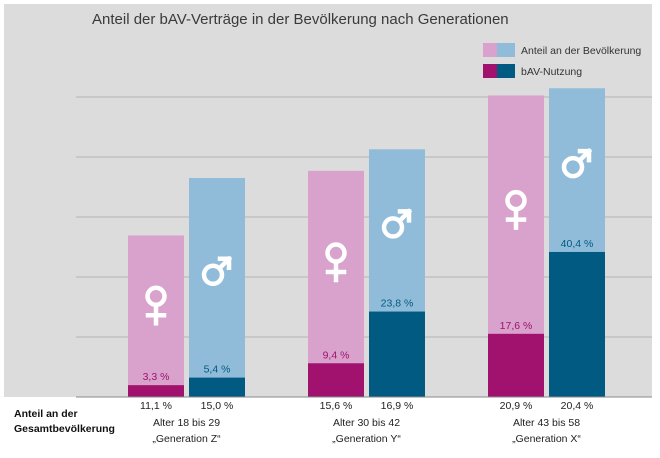 Image resolution: width=660 pixels, height=458 pixels. Describe the element at coordinates (366, 439) in the screenshot. I see `category-generation-label: „Generation Y“` at that location.